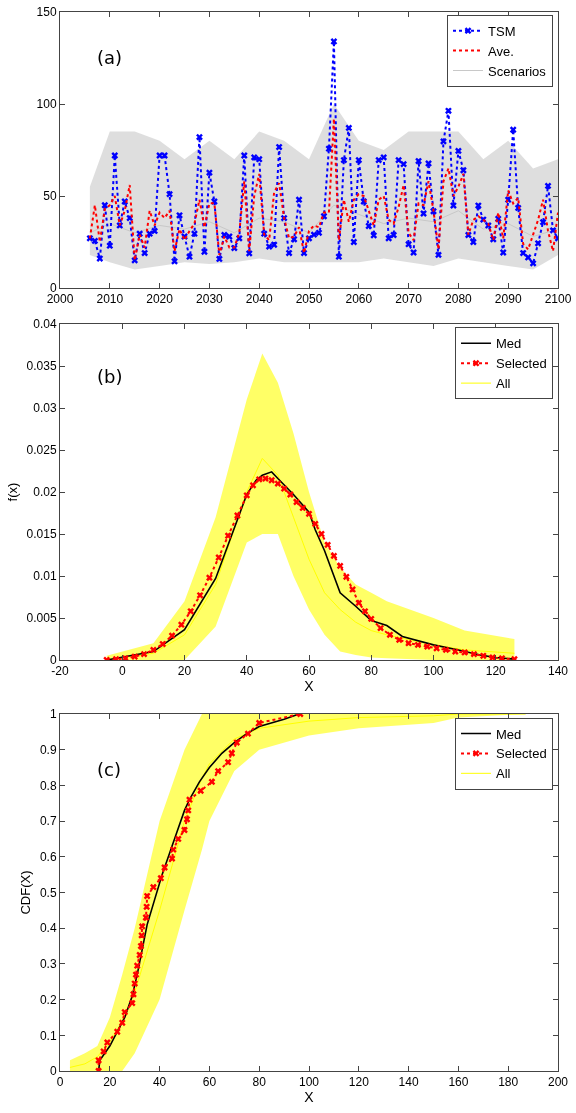  What do you see at coordinates (110, 57) in the screenshot?
I see `annotation: (a)` at bounding box center [110, 57].